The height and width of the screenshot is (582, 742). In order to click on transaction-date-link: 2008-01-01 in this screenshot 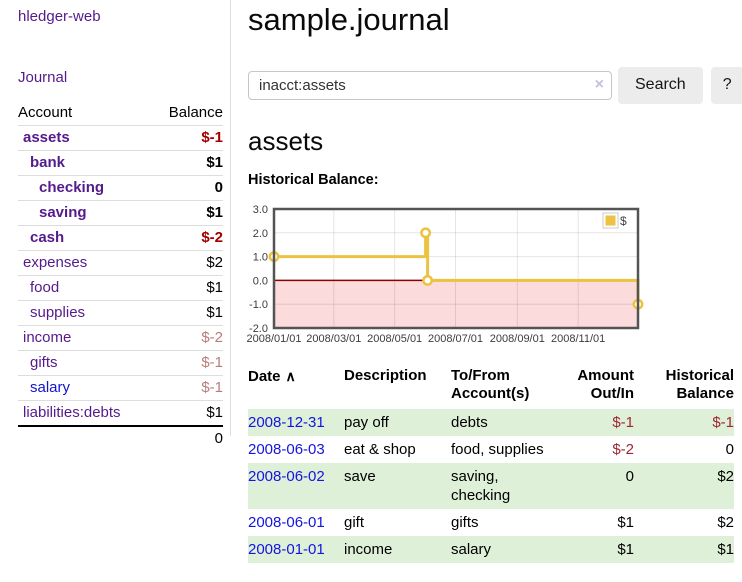, I will do `click(286, 549)`.